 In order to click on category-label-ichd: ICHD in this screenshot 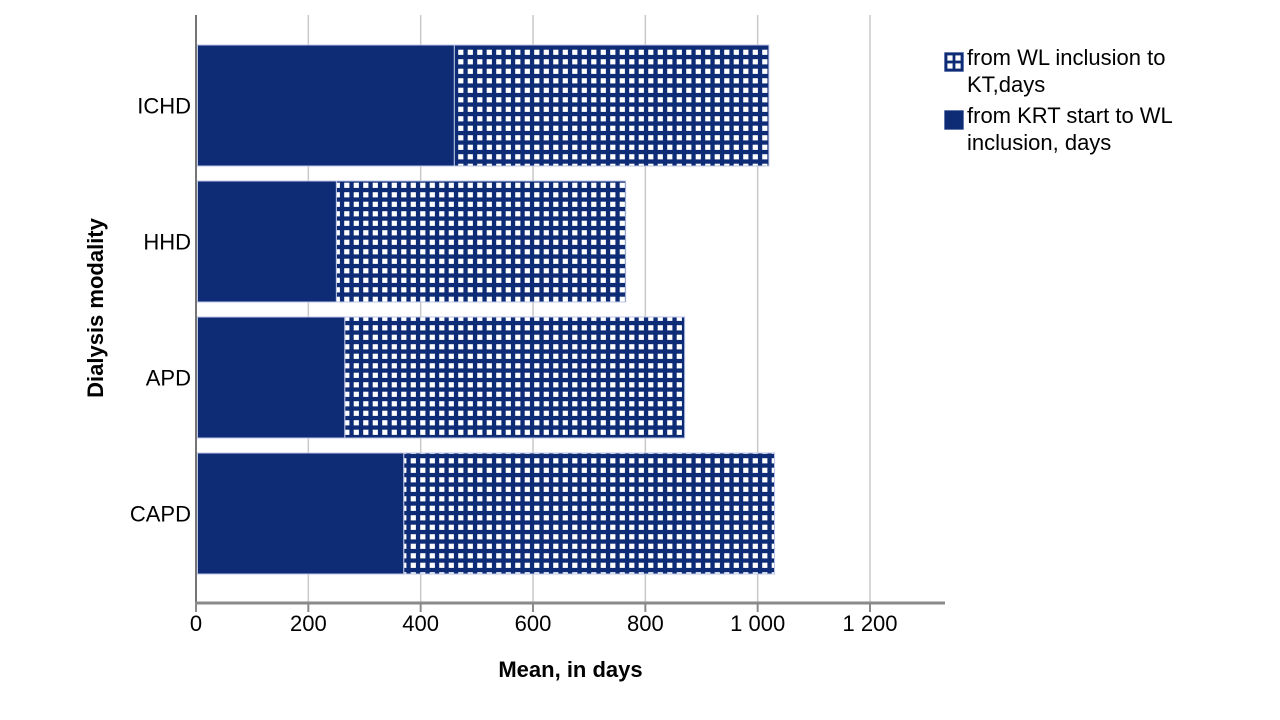, I will do `click(164, 106)`.